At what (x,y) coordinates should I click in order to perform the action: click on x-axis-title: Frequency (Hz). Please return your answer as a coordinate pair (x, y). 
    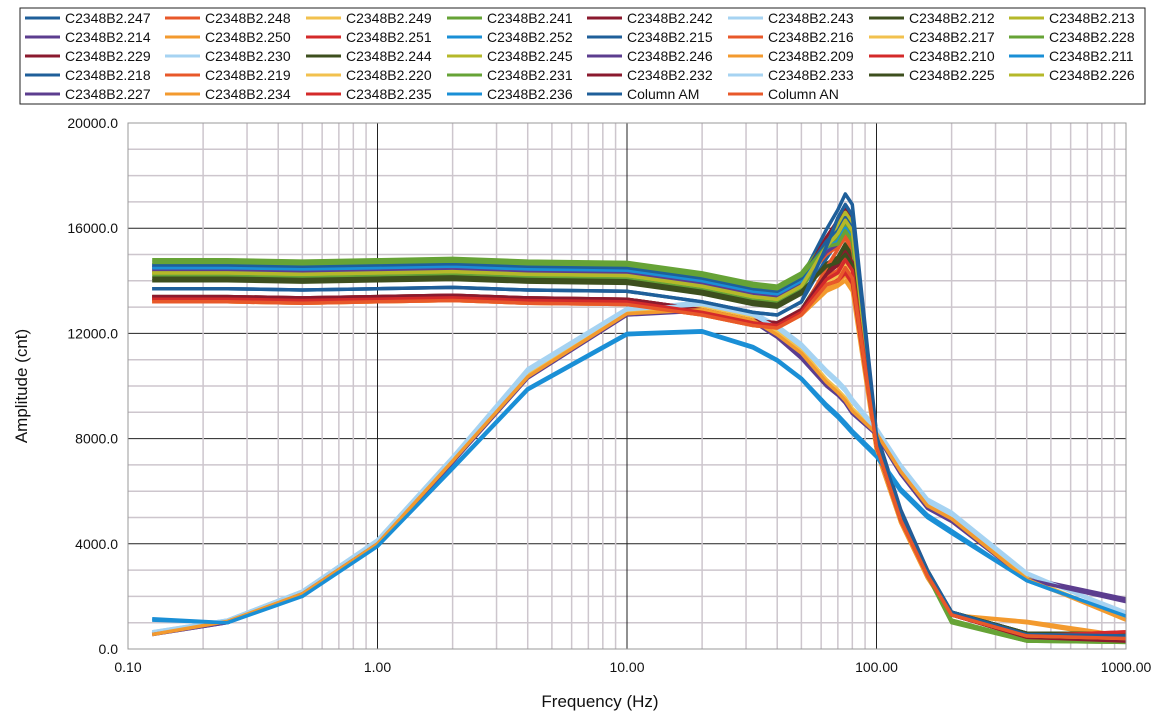
    Looking at the image, I should click on (599, 701).